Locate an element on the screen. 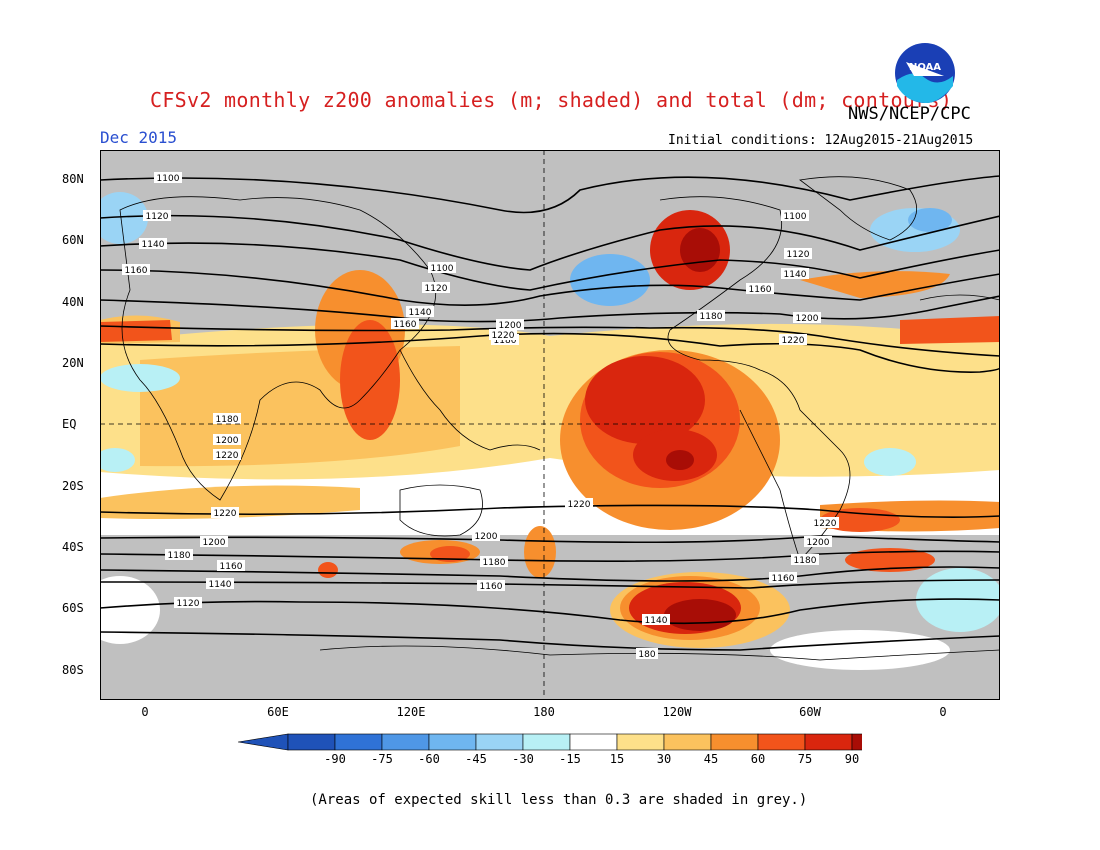 The image size is (1100, 850). valid-month-label: Dec 2015 is located at coordinates (139, 137).